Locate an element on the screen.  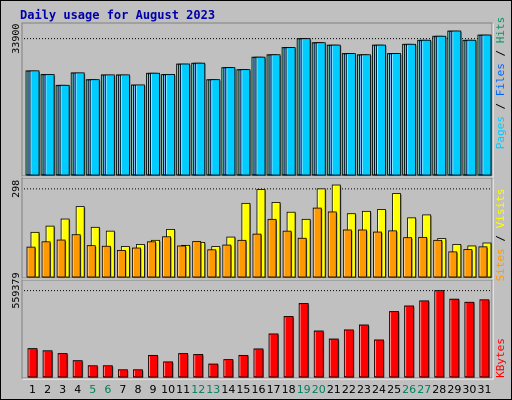
bar-pages-day-26-body is located at coordinates (411, 109).